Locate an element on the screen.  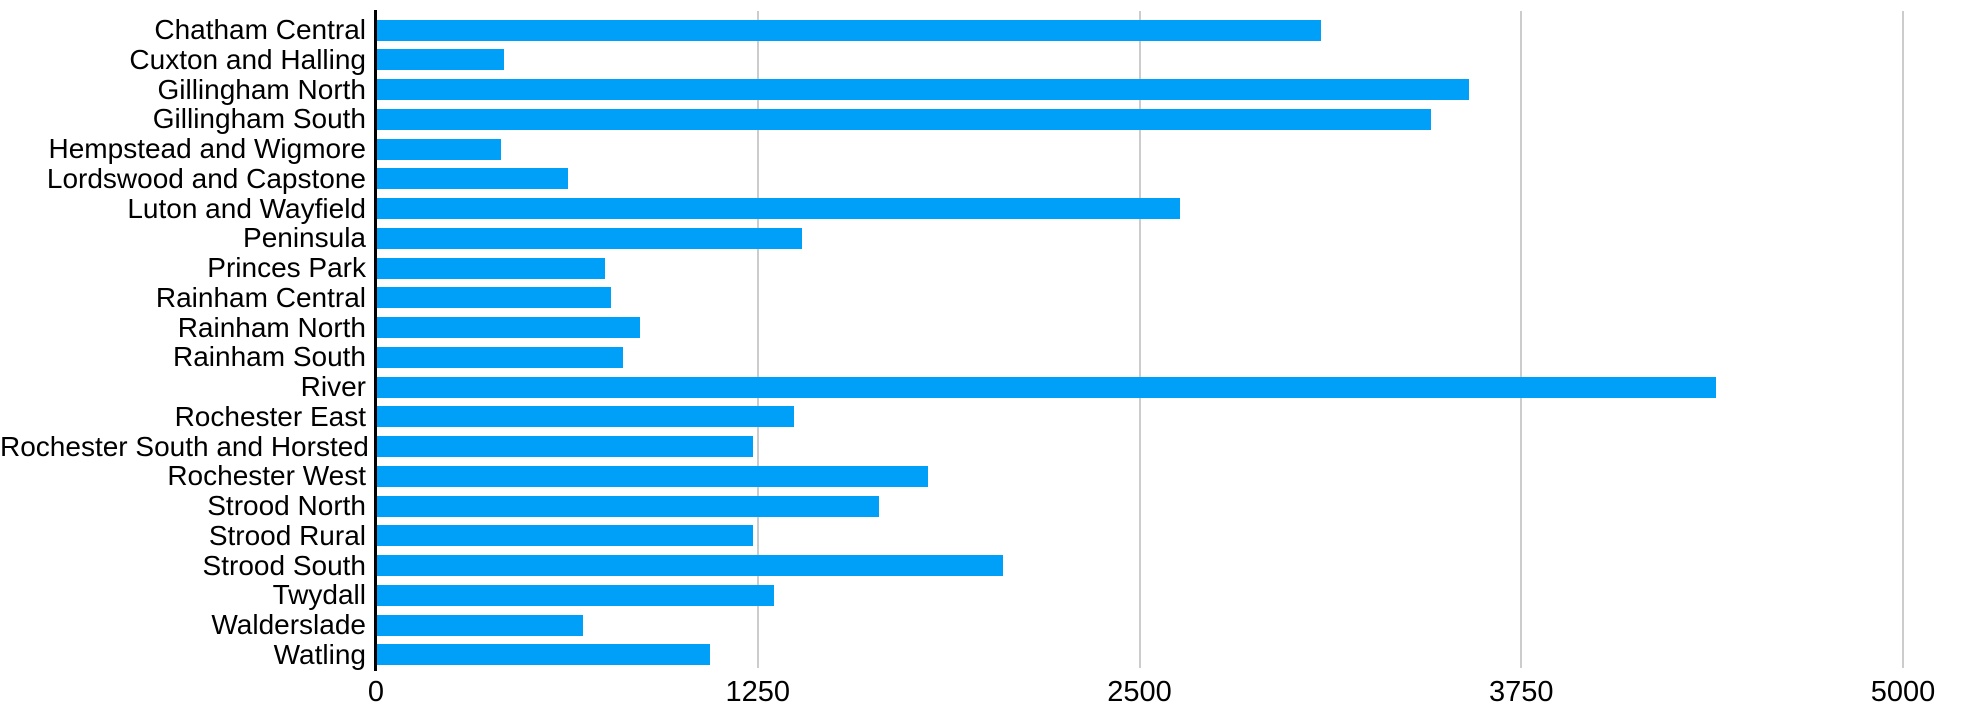
category-label: Cuxton and Halling is located at coordinates (247, 59).